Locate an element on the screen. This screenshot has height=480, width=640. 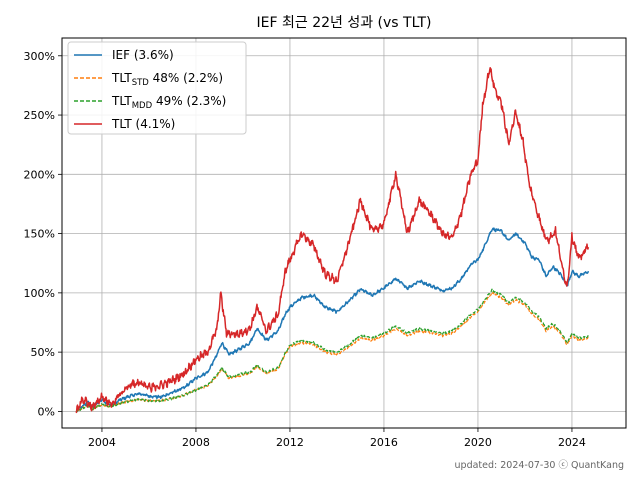
y-axis: 0% 50% 100% 150% 200% 250% 300% is located at coordinates (43, 234).